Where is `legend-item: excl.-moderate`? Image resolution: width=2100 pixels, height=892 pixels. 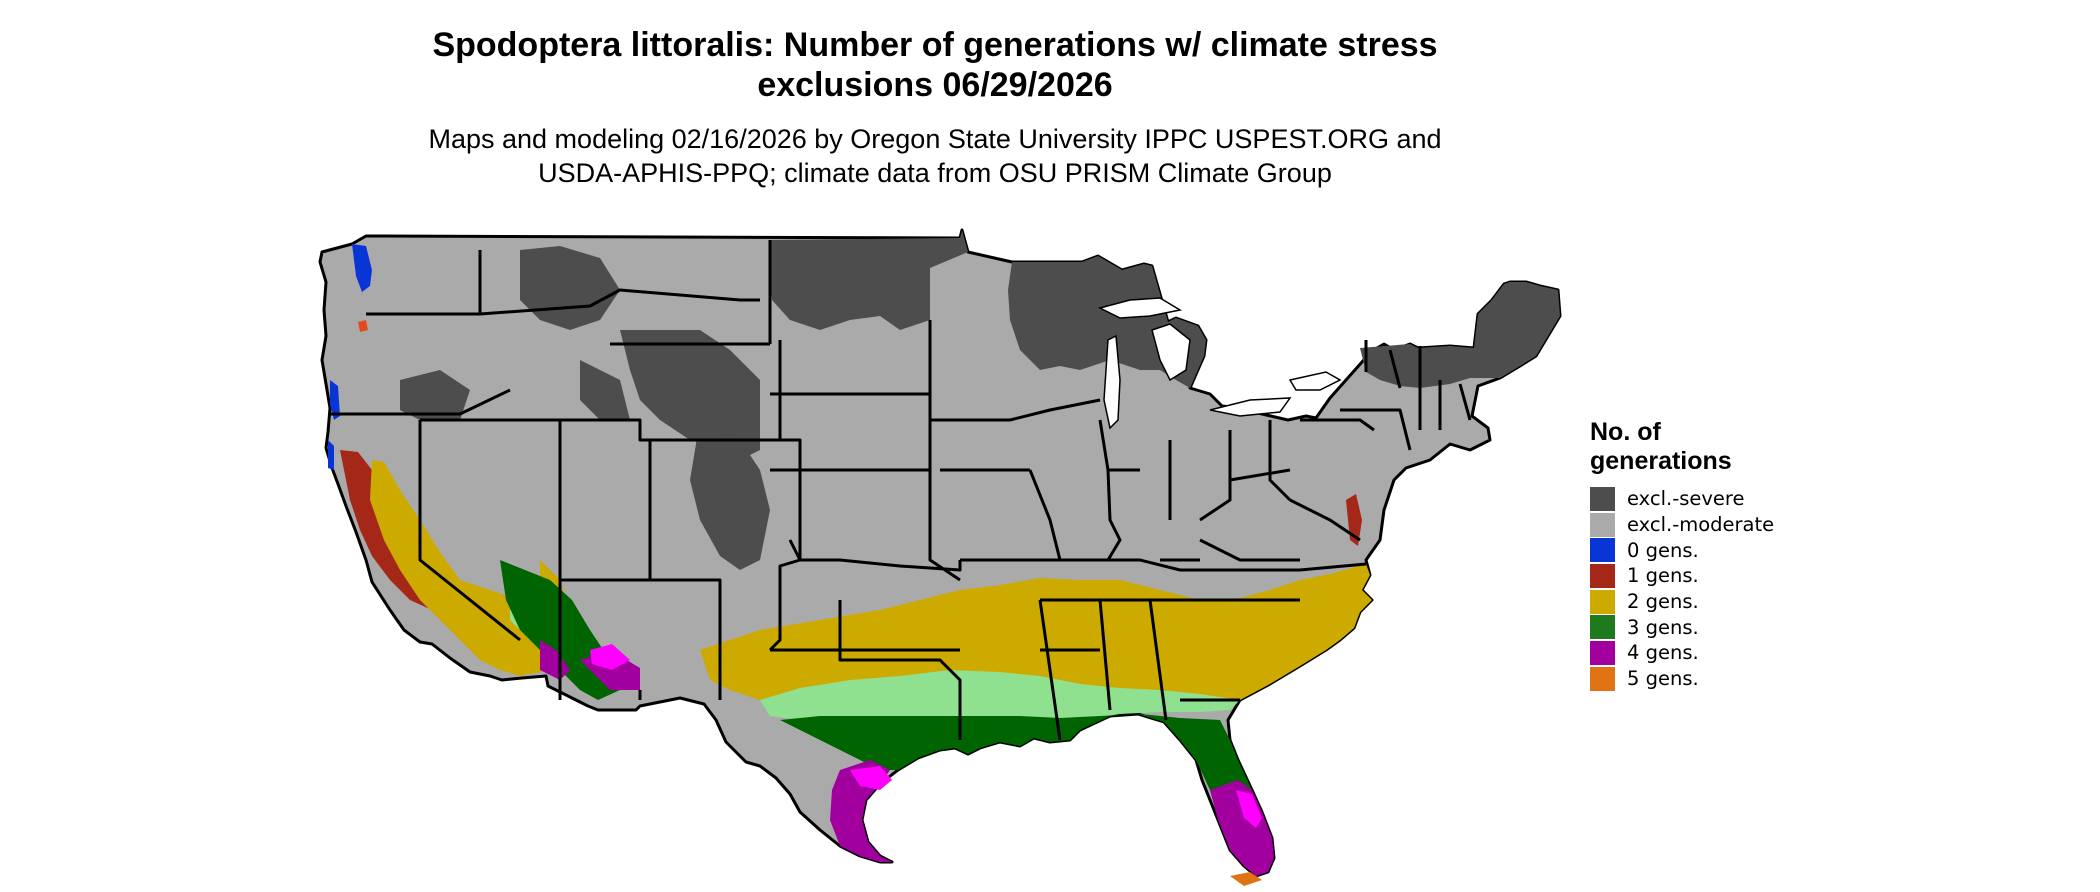 legend-item: excl.-moderate is located at coordinates (1720, 525).